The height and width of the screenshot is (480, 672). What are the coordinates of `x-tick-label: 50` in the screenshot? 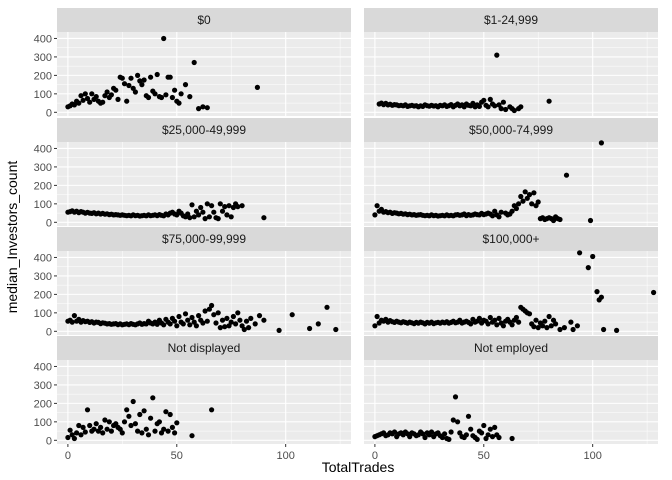 It's located at (484, 456).